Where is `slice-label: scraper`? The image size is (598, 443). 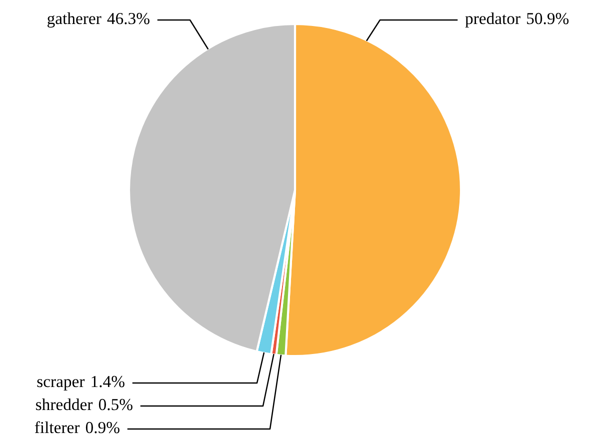
slice-label: scraper is located at coordinates (61, 385).